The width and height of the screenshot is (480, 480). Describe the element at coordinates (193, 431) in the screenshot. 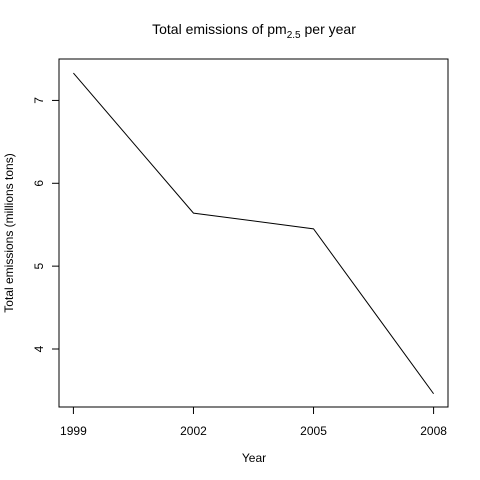

I see `x-tick-label: 2002` at that location.